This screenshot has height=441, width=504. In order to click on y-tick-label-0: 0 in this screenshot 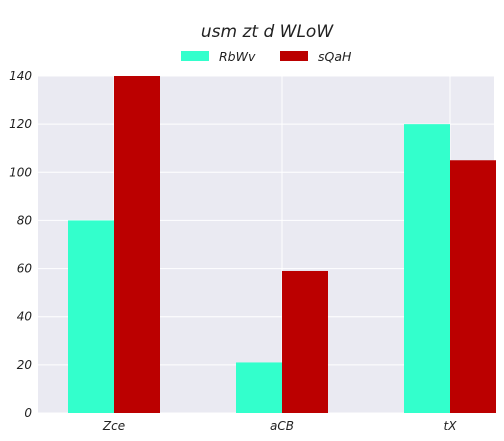, I will do `click(28, 413)`.